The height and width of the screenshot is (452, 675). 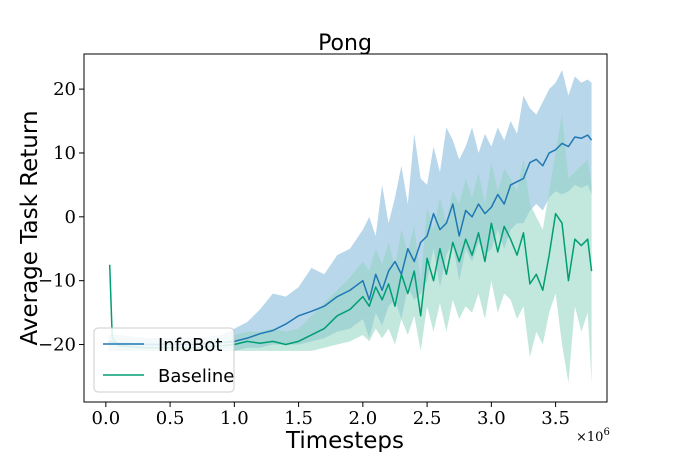 I want to click on legend: InfoBot Baseline, so click(x=164, y=360).